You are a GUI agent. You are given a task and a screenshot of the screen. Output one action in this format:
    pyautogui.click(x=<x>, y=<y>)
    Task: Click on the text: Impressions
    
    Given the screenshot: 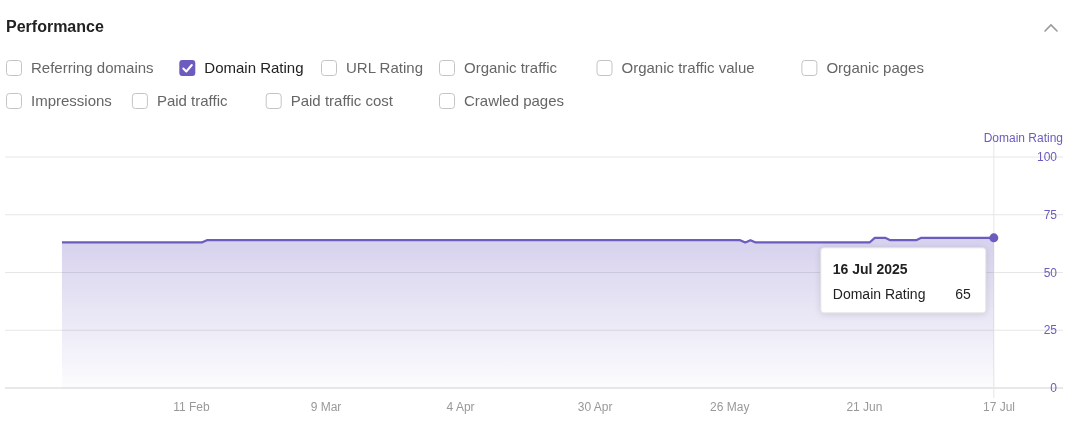 What is the action you would take?
    pyautogui.click(x=71, y=100)
    